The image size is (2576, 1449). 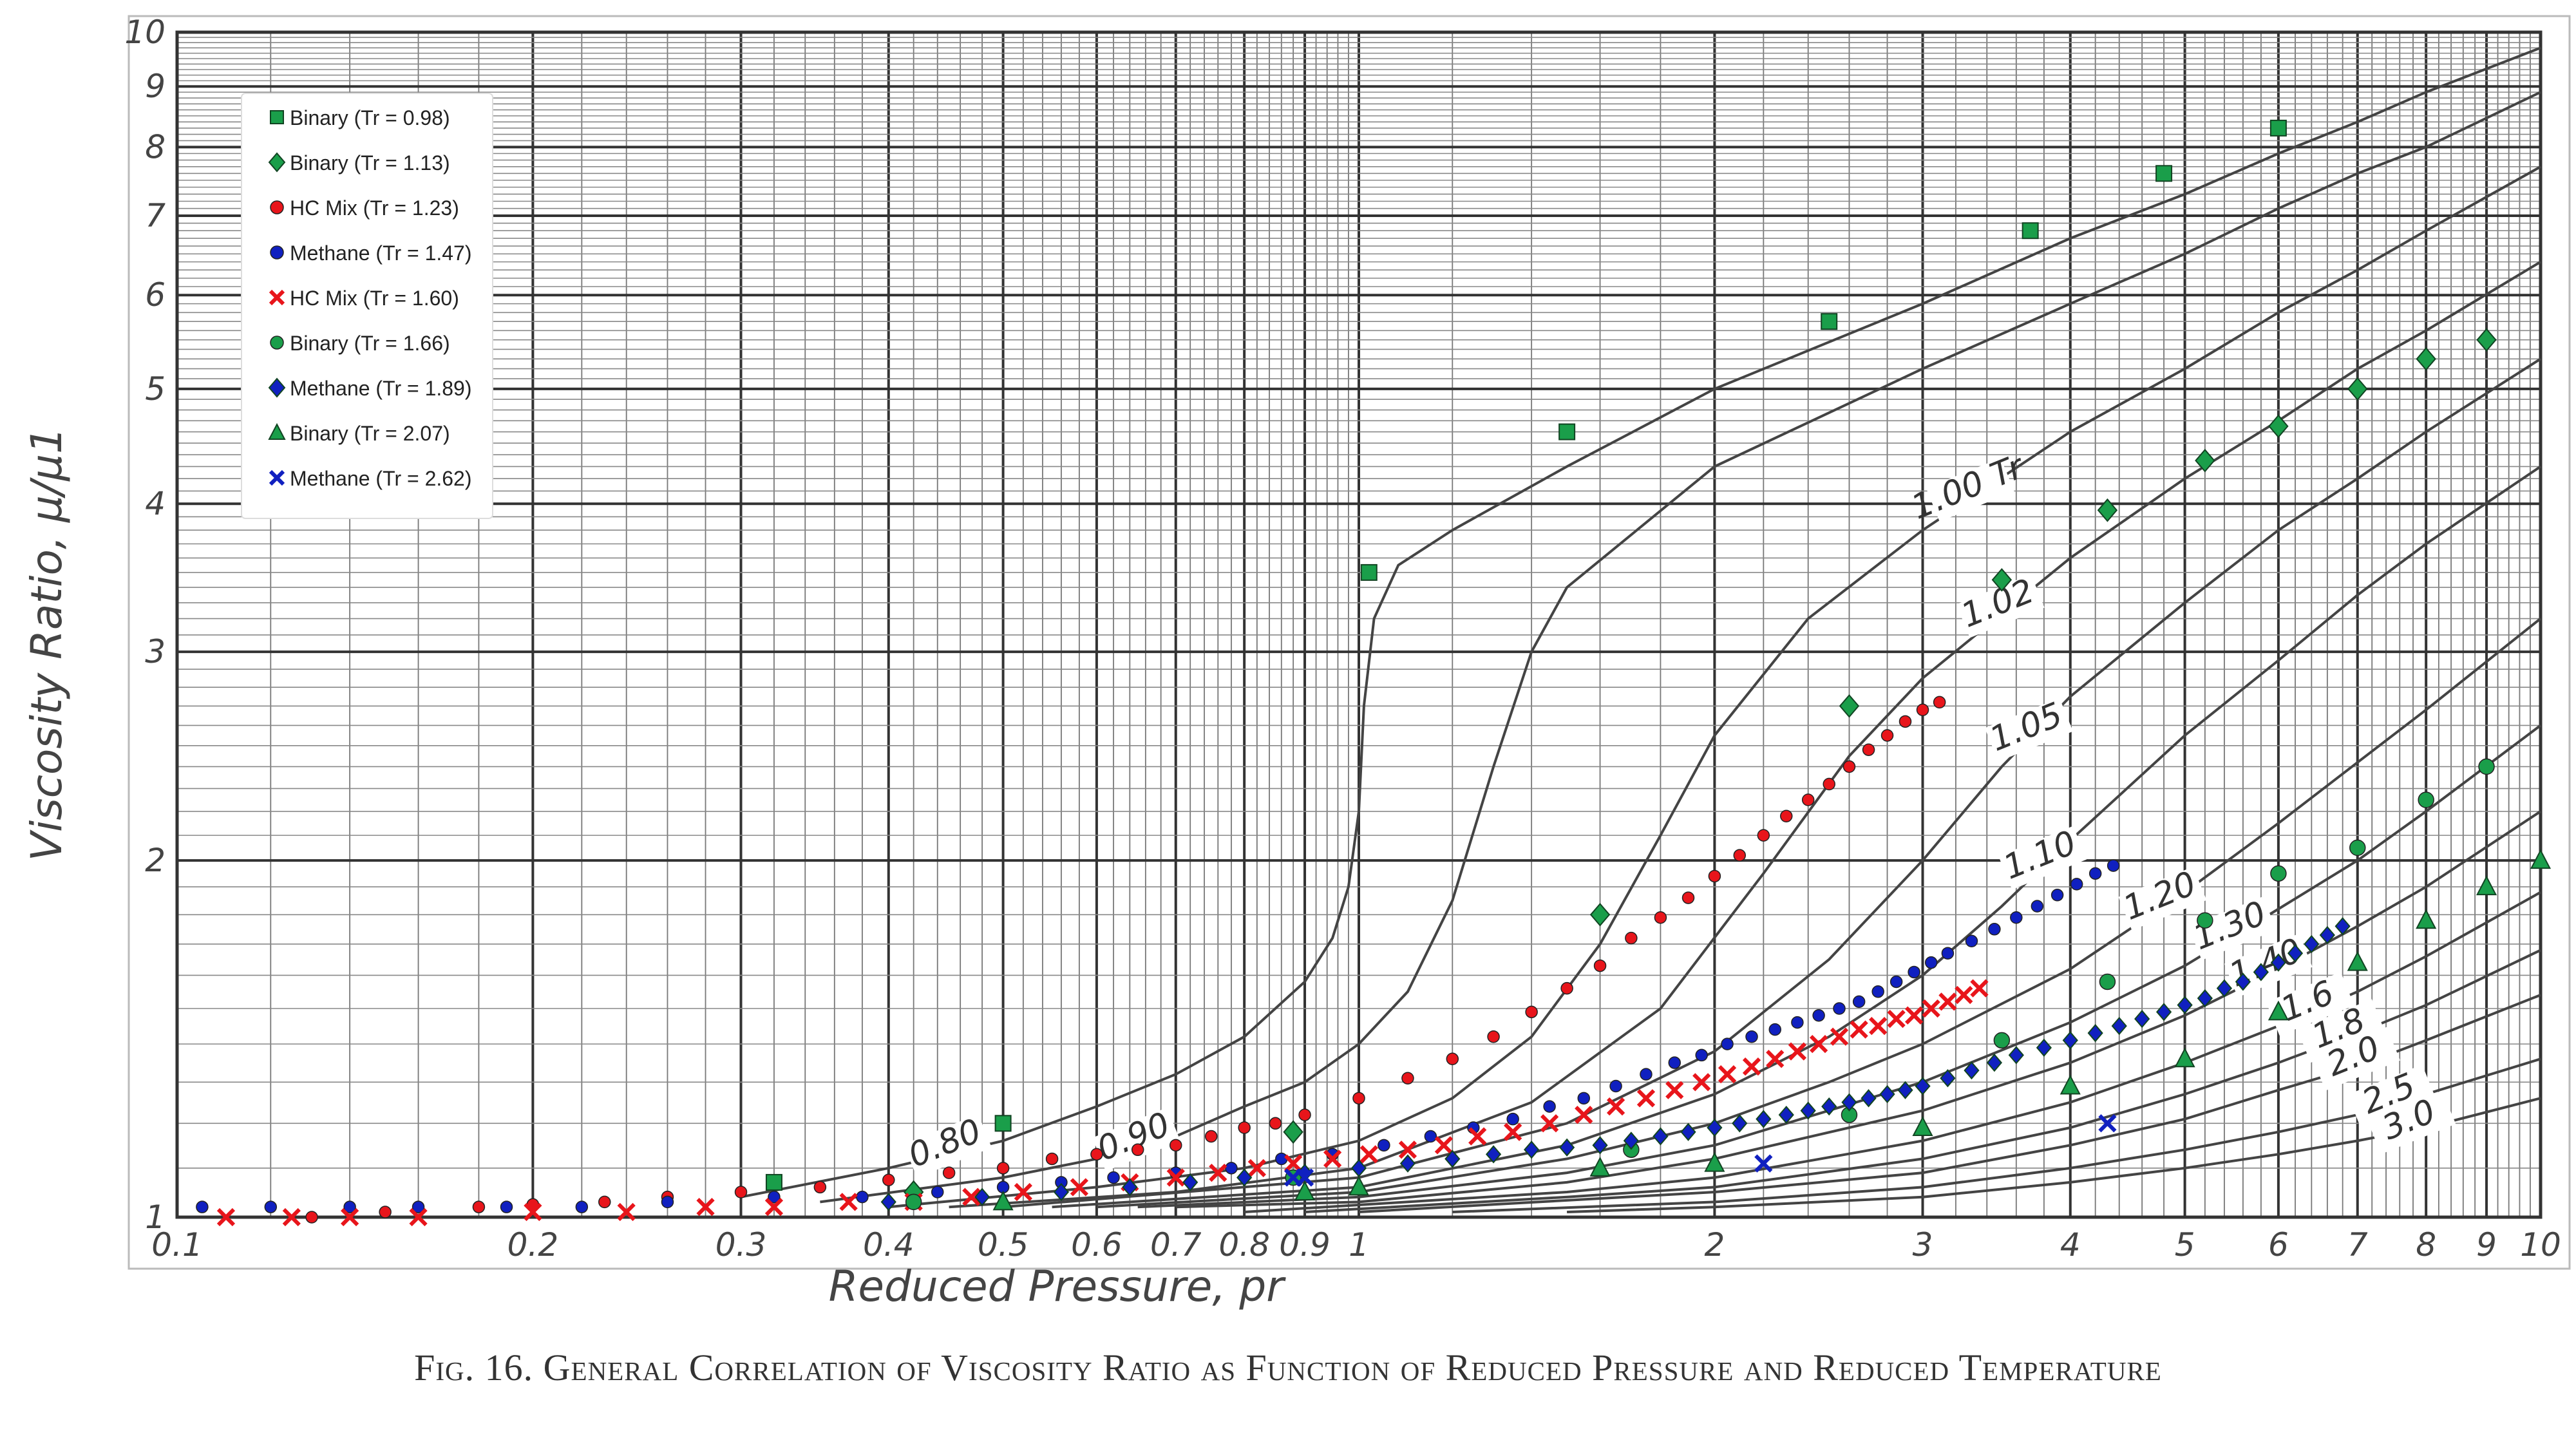 I want to click on x-tick-label: 6, so click(x=2278, y=1245).